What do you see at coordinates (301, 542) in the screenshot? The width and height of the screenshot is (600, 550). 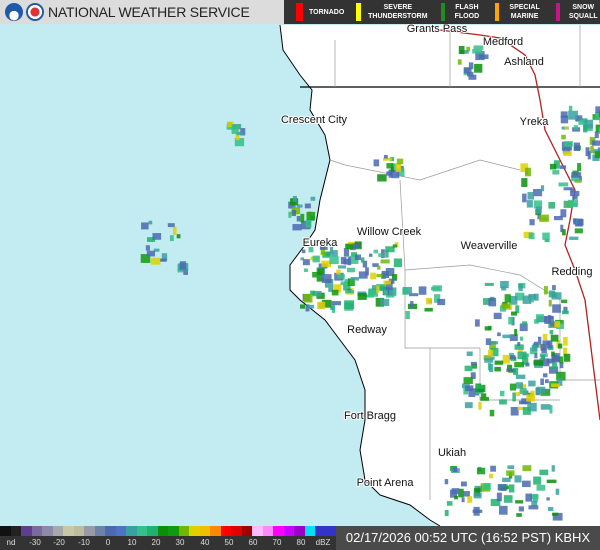 I see `colorbar-tick: 80` at bounding box center [301, 542].